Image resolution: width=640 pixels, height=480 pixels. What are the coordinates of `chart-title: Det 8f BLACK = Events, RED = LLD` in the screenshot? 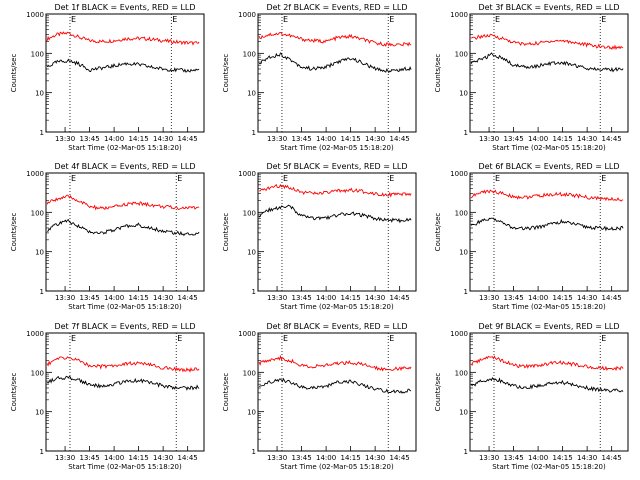 It's located at (336, 326).